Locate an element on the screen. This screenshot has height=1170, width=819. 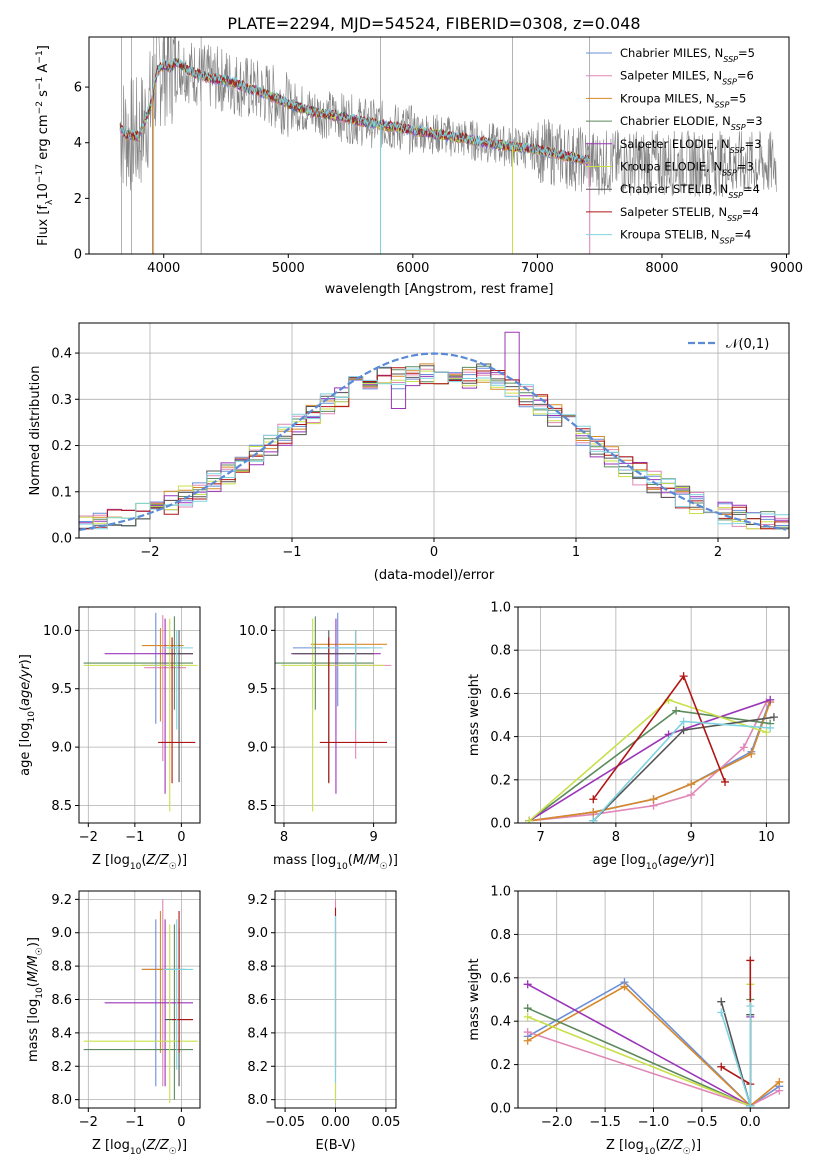
y-tick-label: 0.3 is located at coordinates (61, 400).